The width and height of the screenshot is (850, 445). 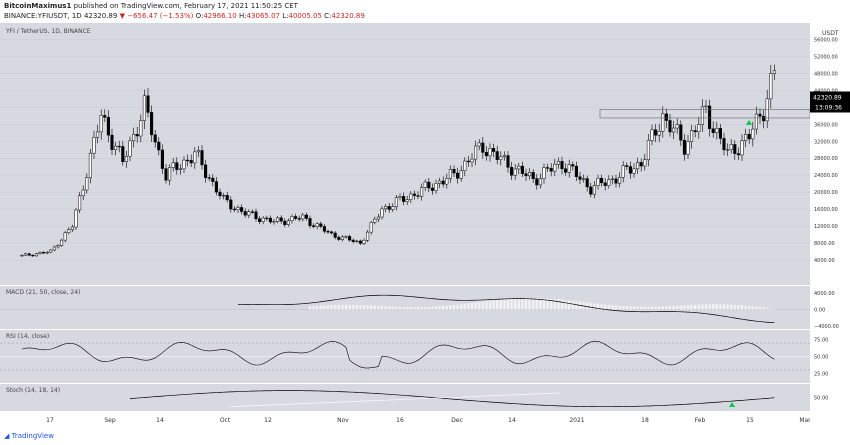 I want to click on price-tick-label: 44000.00, so click(x=826, y=91).